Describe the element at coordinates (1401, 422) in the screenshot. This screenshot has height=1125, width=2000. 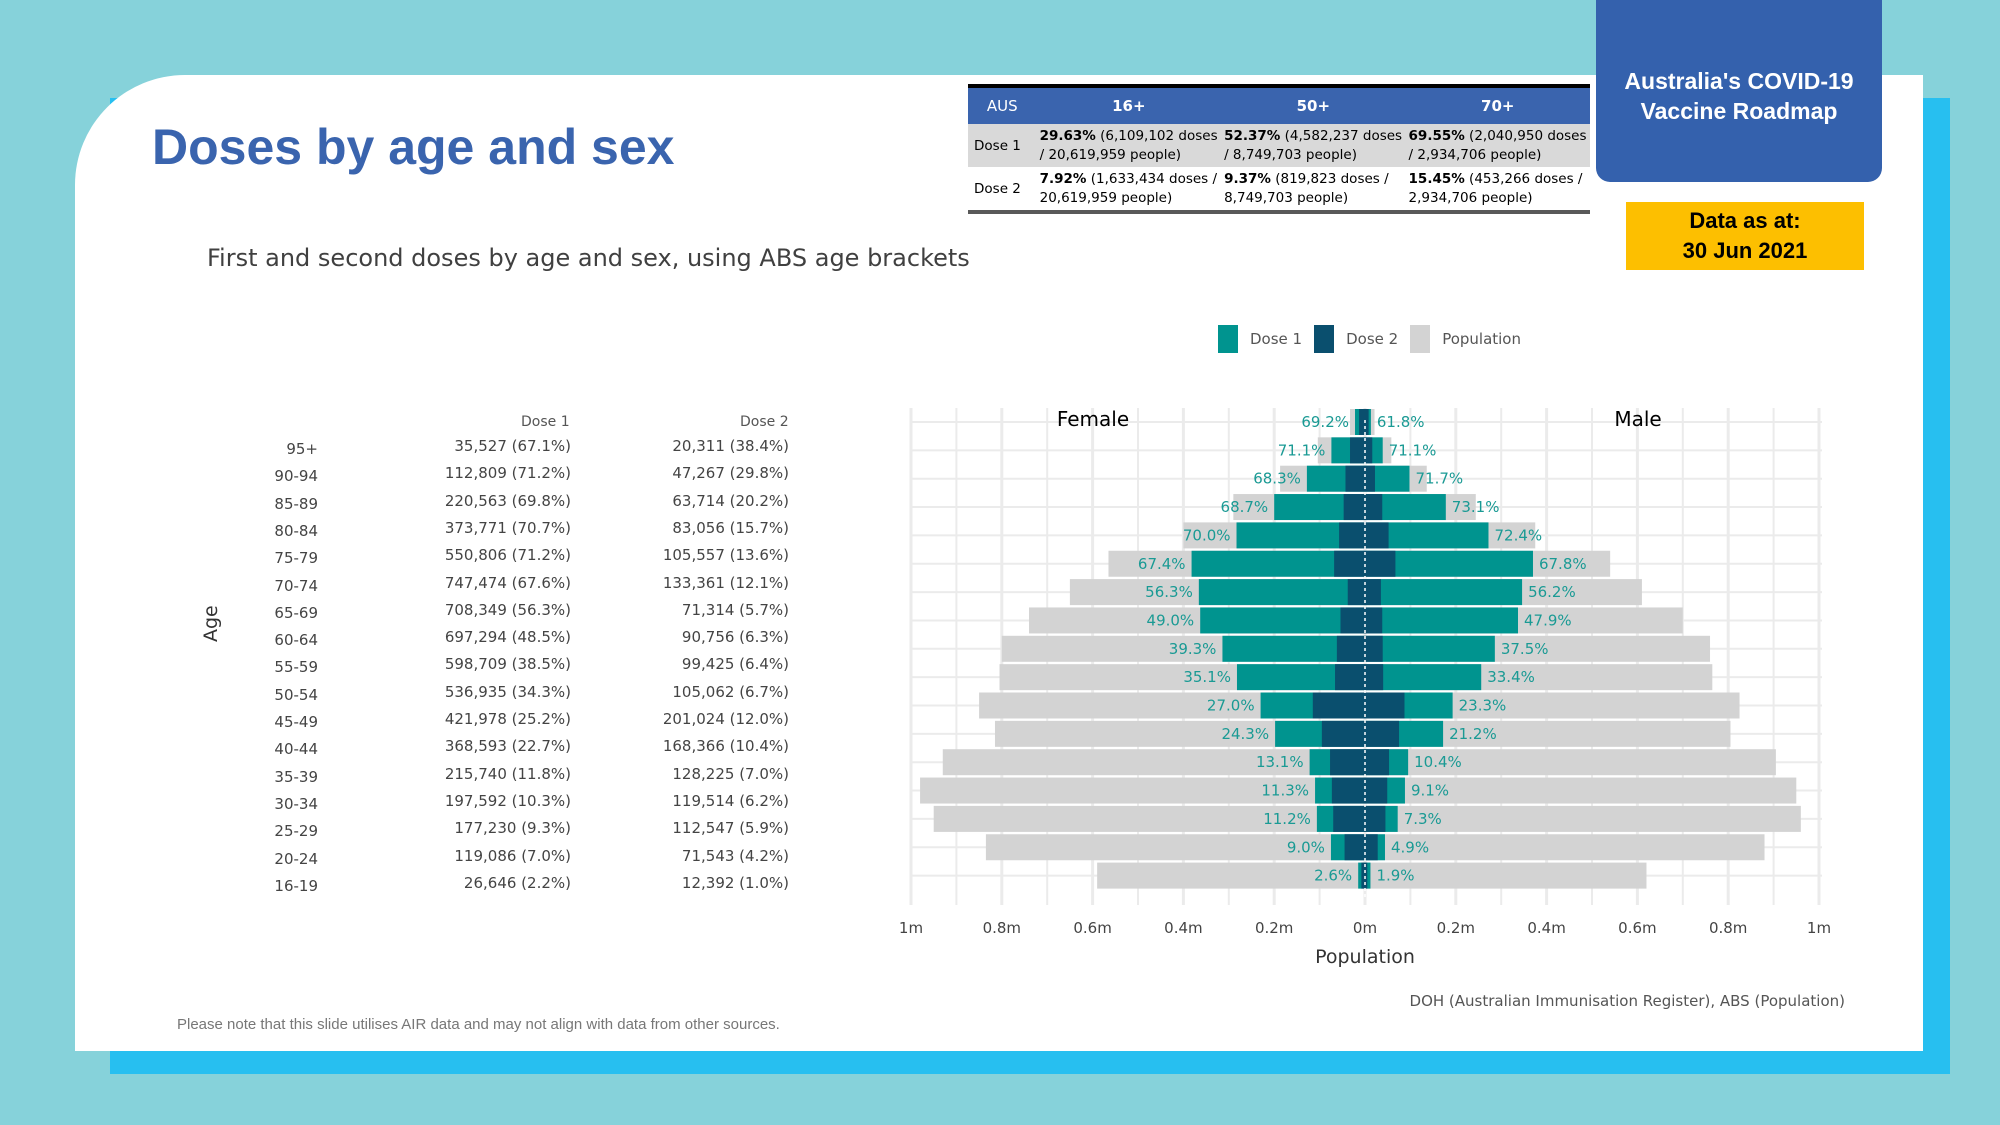
I see `male-pct-label: 61.8%` at that location.